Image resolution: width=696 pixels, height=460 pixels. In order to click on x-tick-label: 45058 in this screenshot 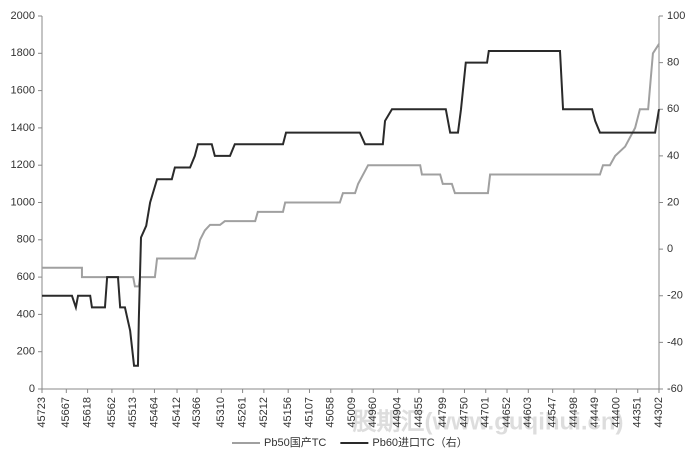, I will do `click(331, 412)`.